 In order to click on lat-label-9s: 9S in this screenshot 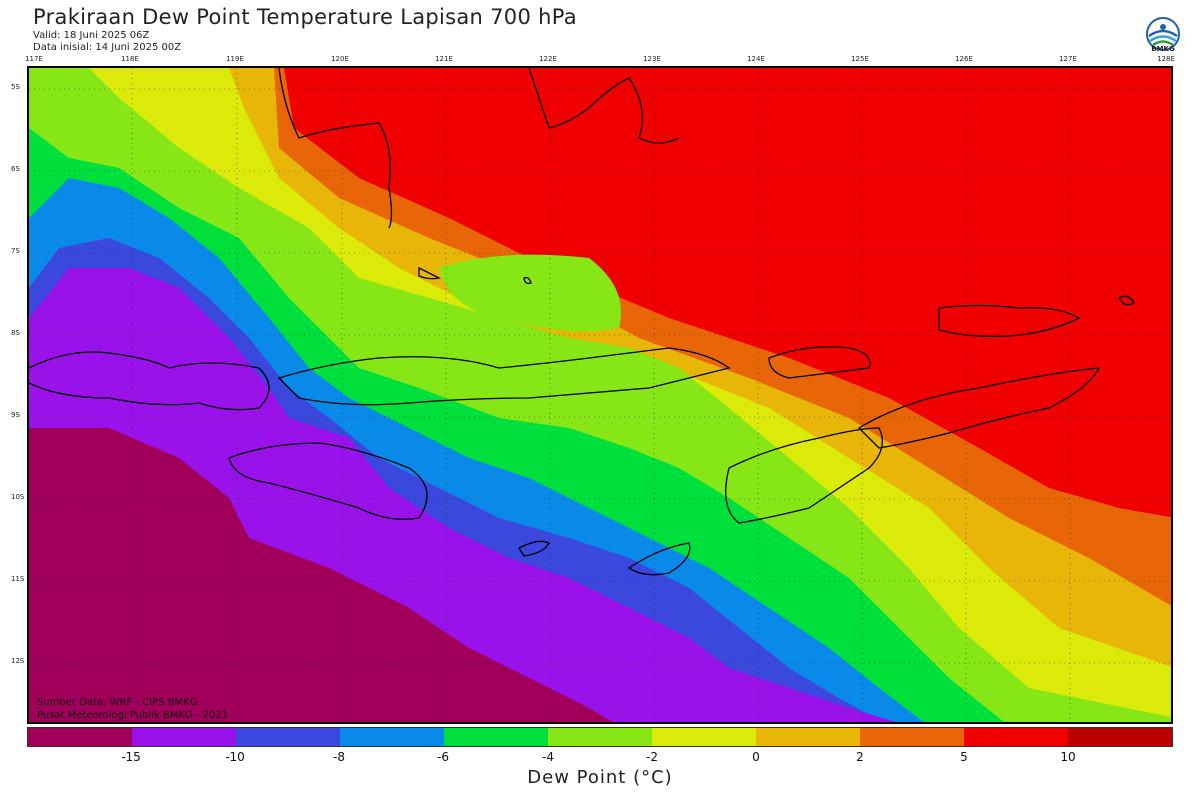, I will do `click(15, 415)`.